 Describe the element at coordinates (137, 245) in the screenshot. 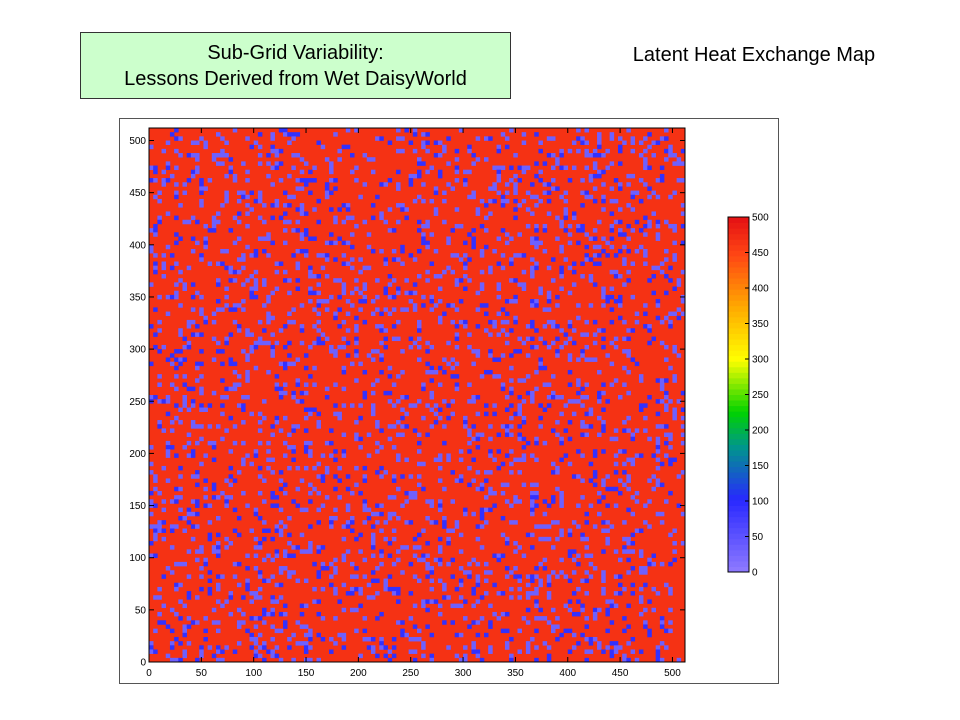

I see `y-tick-label: 400` at that location.